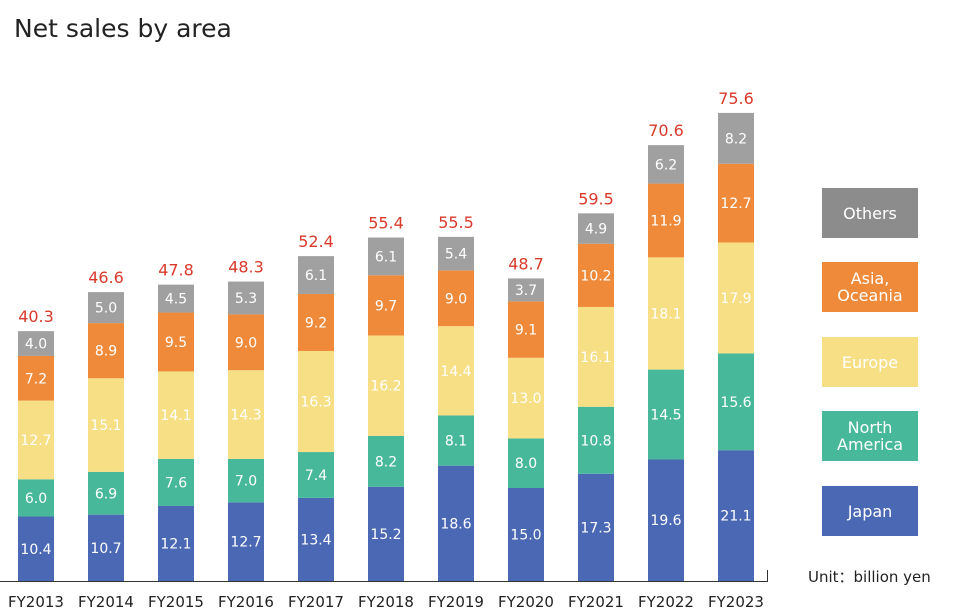 The height and width of the screenshot is (611, 955). I want to click on value-label-asia-oceania-fy2021: 10.2, so click(595, 276).